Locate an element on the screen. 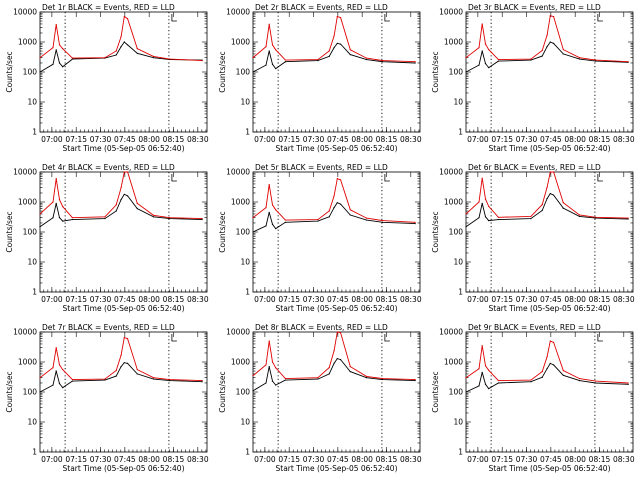  y-tick-label: 100 is located at coordinates (456, 72).